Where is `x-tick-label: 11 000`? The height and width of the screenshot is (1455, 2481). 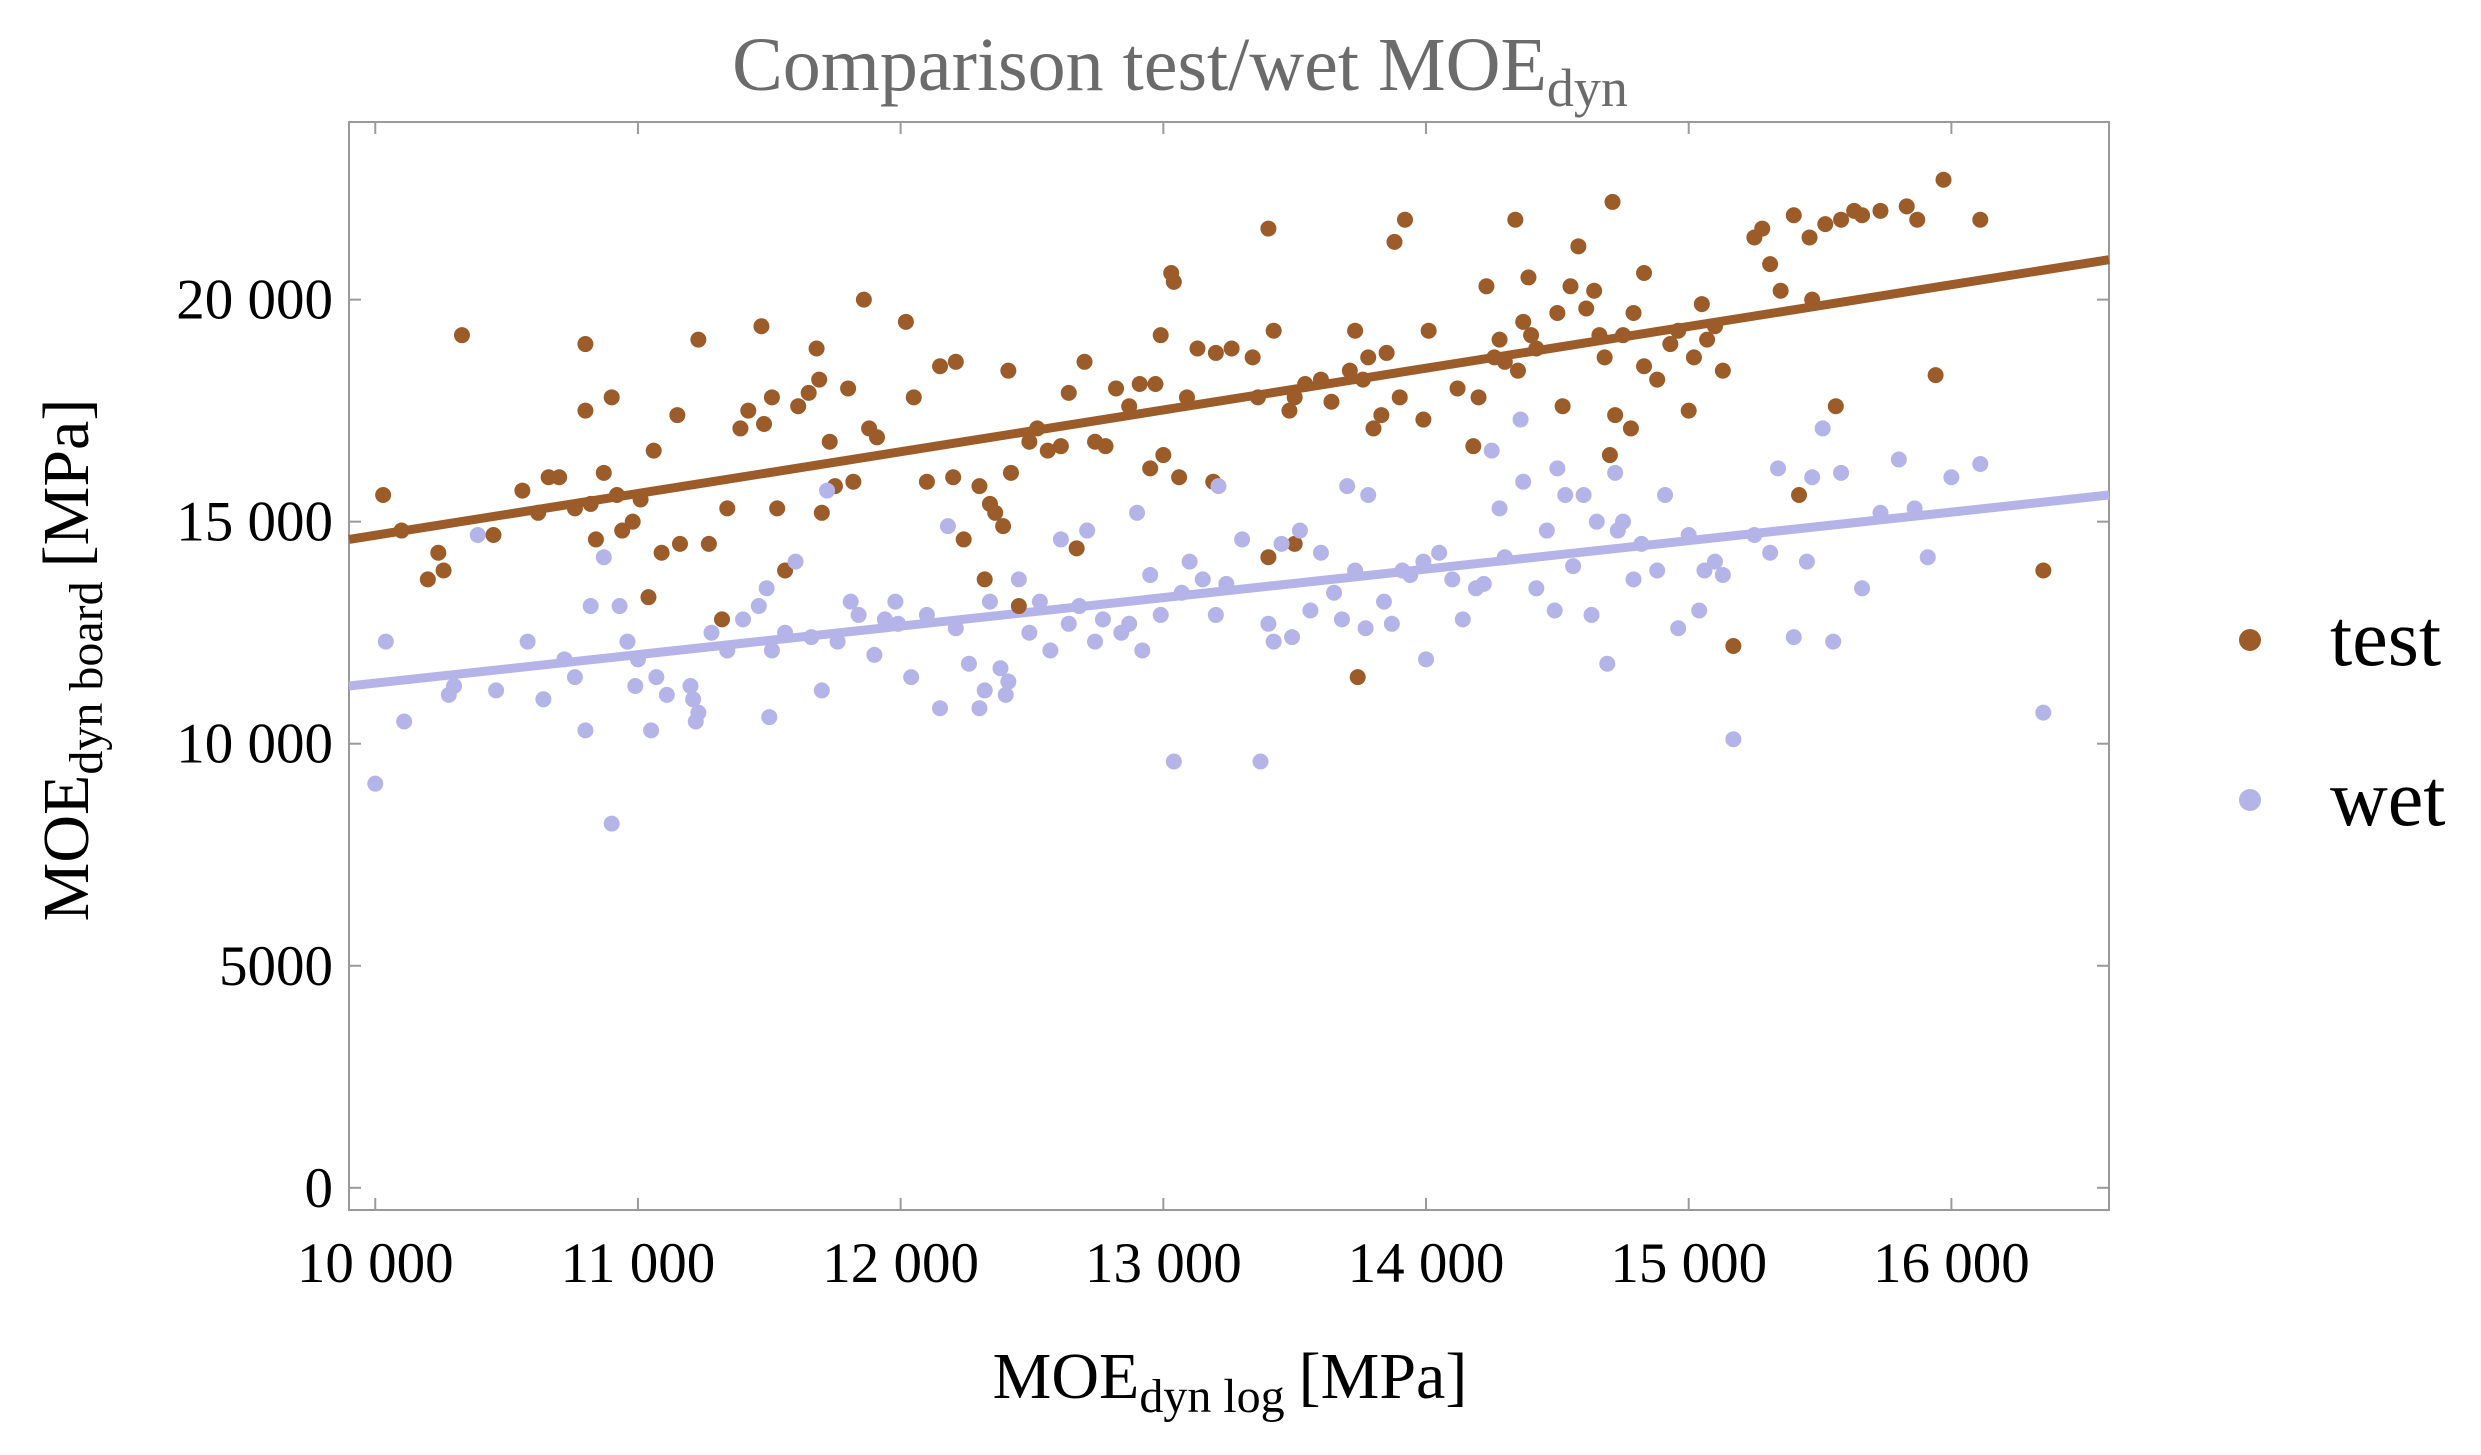 x-tick-label: 11 000 is located at coordinates (638, 1263).